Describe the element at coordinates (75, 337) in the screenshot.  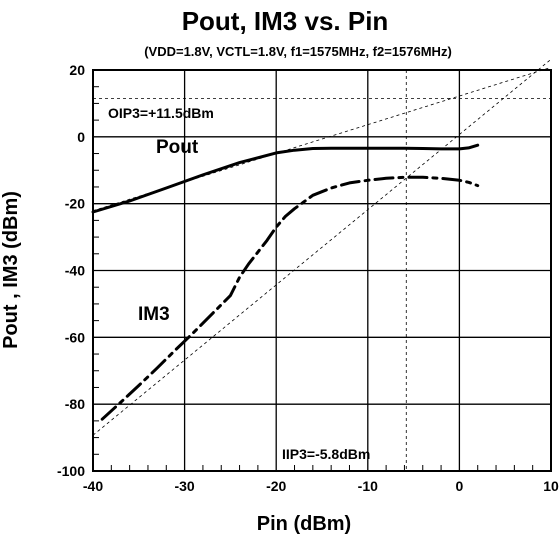
I see `y-tick-label: -60` at that location.